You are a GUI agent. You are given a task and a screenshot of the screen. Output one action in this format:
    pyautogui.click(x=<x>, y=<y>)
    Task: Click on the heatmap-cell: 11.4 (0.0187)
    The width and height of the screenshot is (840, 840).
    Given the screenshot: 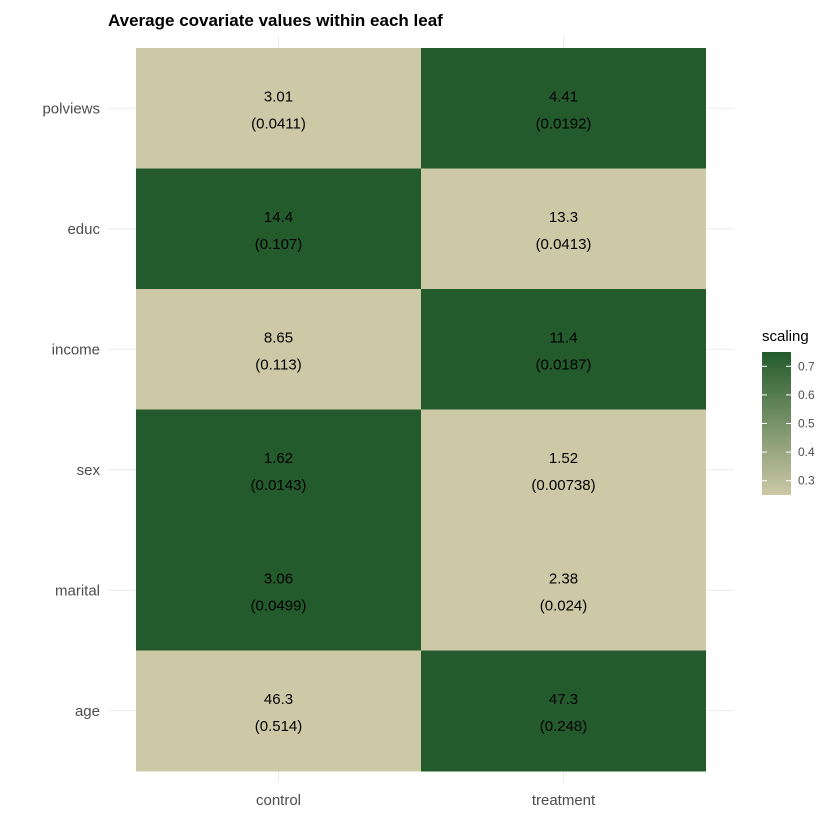 What is the action you would take?
    pyautogui.click(x=563, y=349)
    